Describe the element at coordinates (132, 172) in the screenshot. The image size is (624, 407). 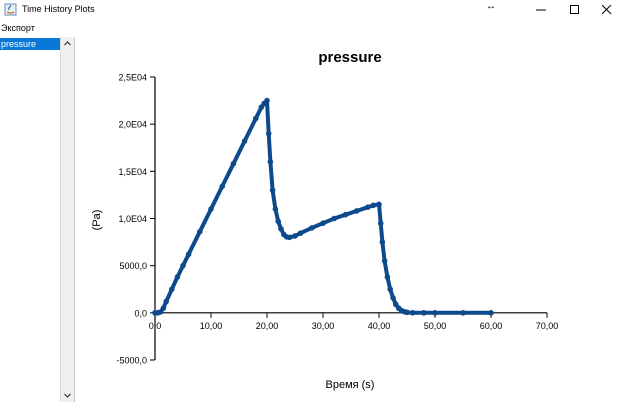
I see `y-tick-label: 1,5E04` at that location.